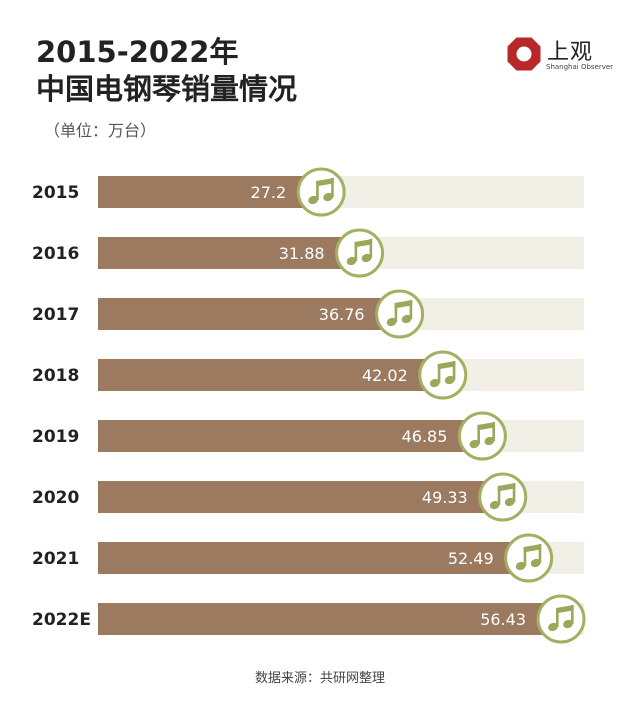  What do you see at coordinates (503, 619) in the screenshot?
I see `data-label: 56.43` at bounding box center [503, 619].